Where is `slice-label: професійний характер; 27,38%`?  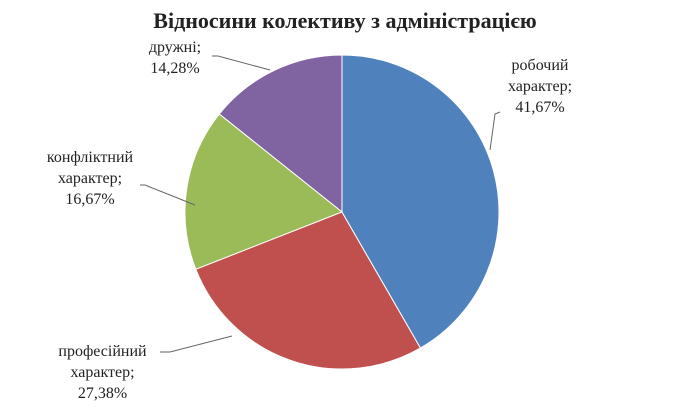 slice-label: професійний характер; 27,38% is located at coordinates (102, 372).